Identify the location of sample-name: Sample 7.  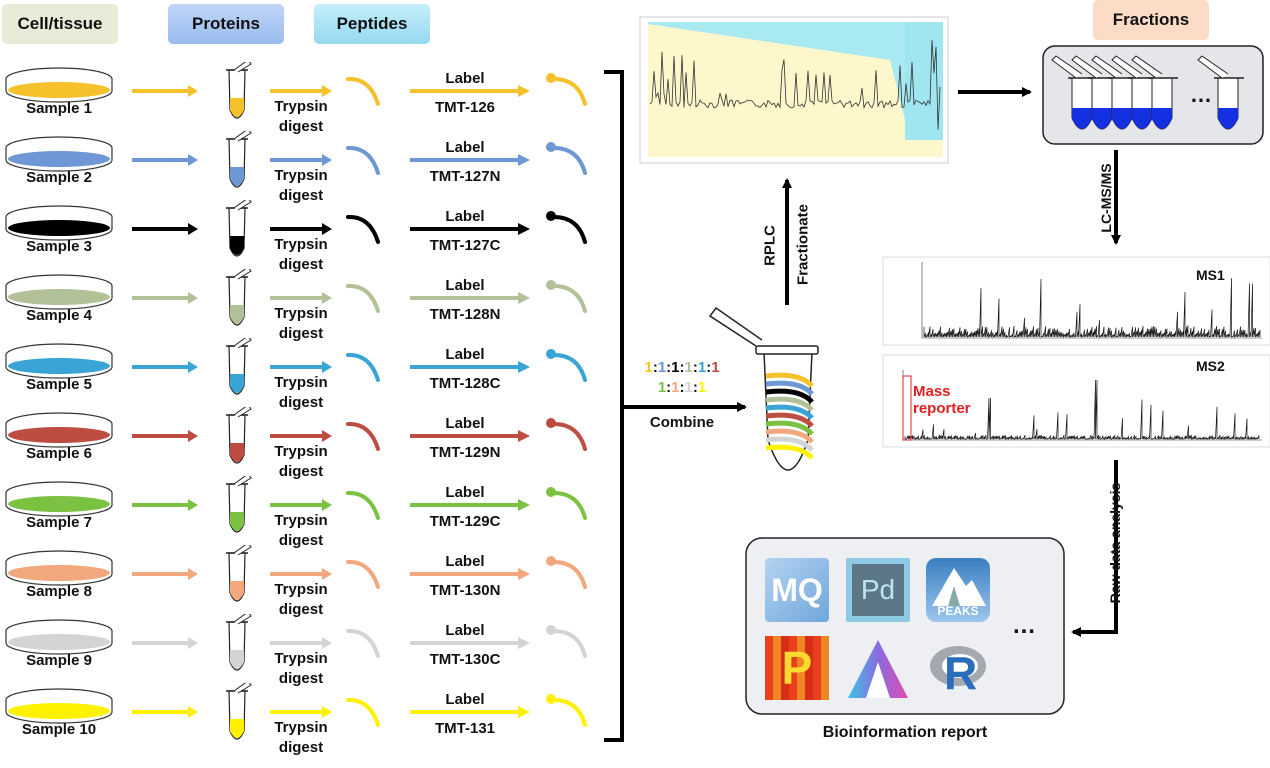
(59, 522).